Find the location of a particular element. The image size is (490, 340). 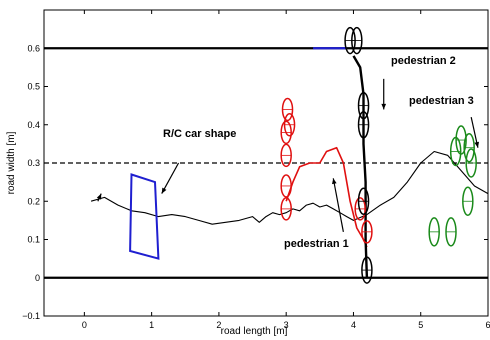

x-tick-label-4: 4 is located at coordinates (353, 325).